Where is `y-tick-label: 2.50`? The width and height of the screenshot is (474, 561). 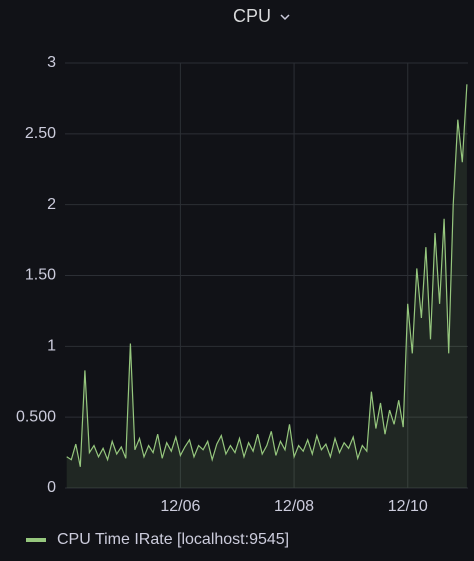 y-tick-label: 2.50 is located at coordinates (40, 133).